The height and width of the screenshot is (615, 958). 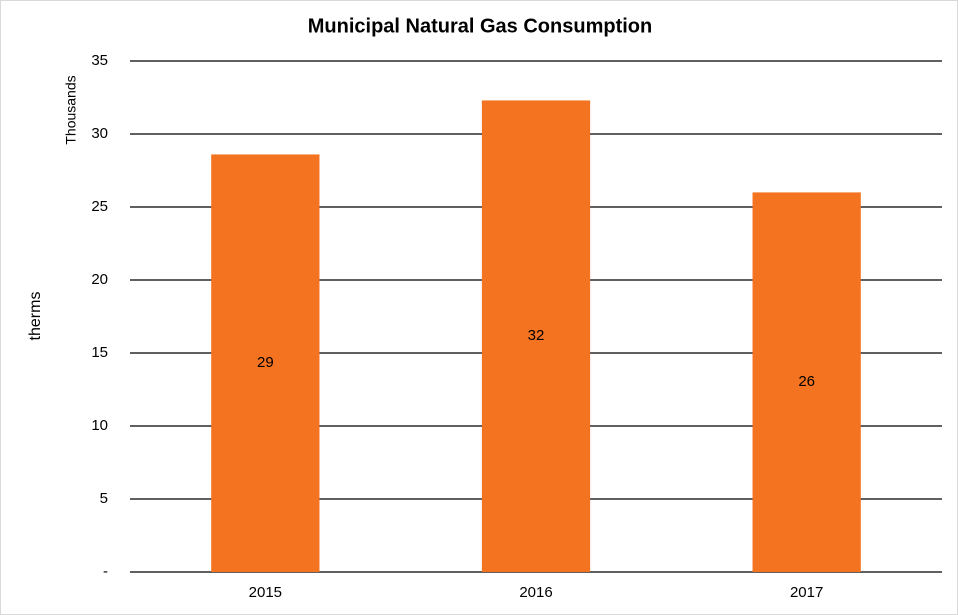 I want to click on y-tick-label: 20, so click(x=99, y=279).